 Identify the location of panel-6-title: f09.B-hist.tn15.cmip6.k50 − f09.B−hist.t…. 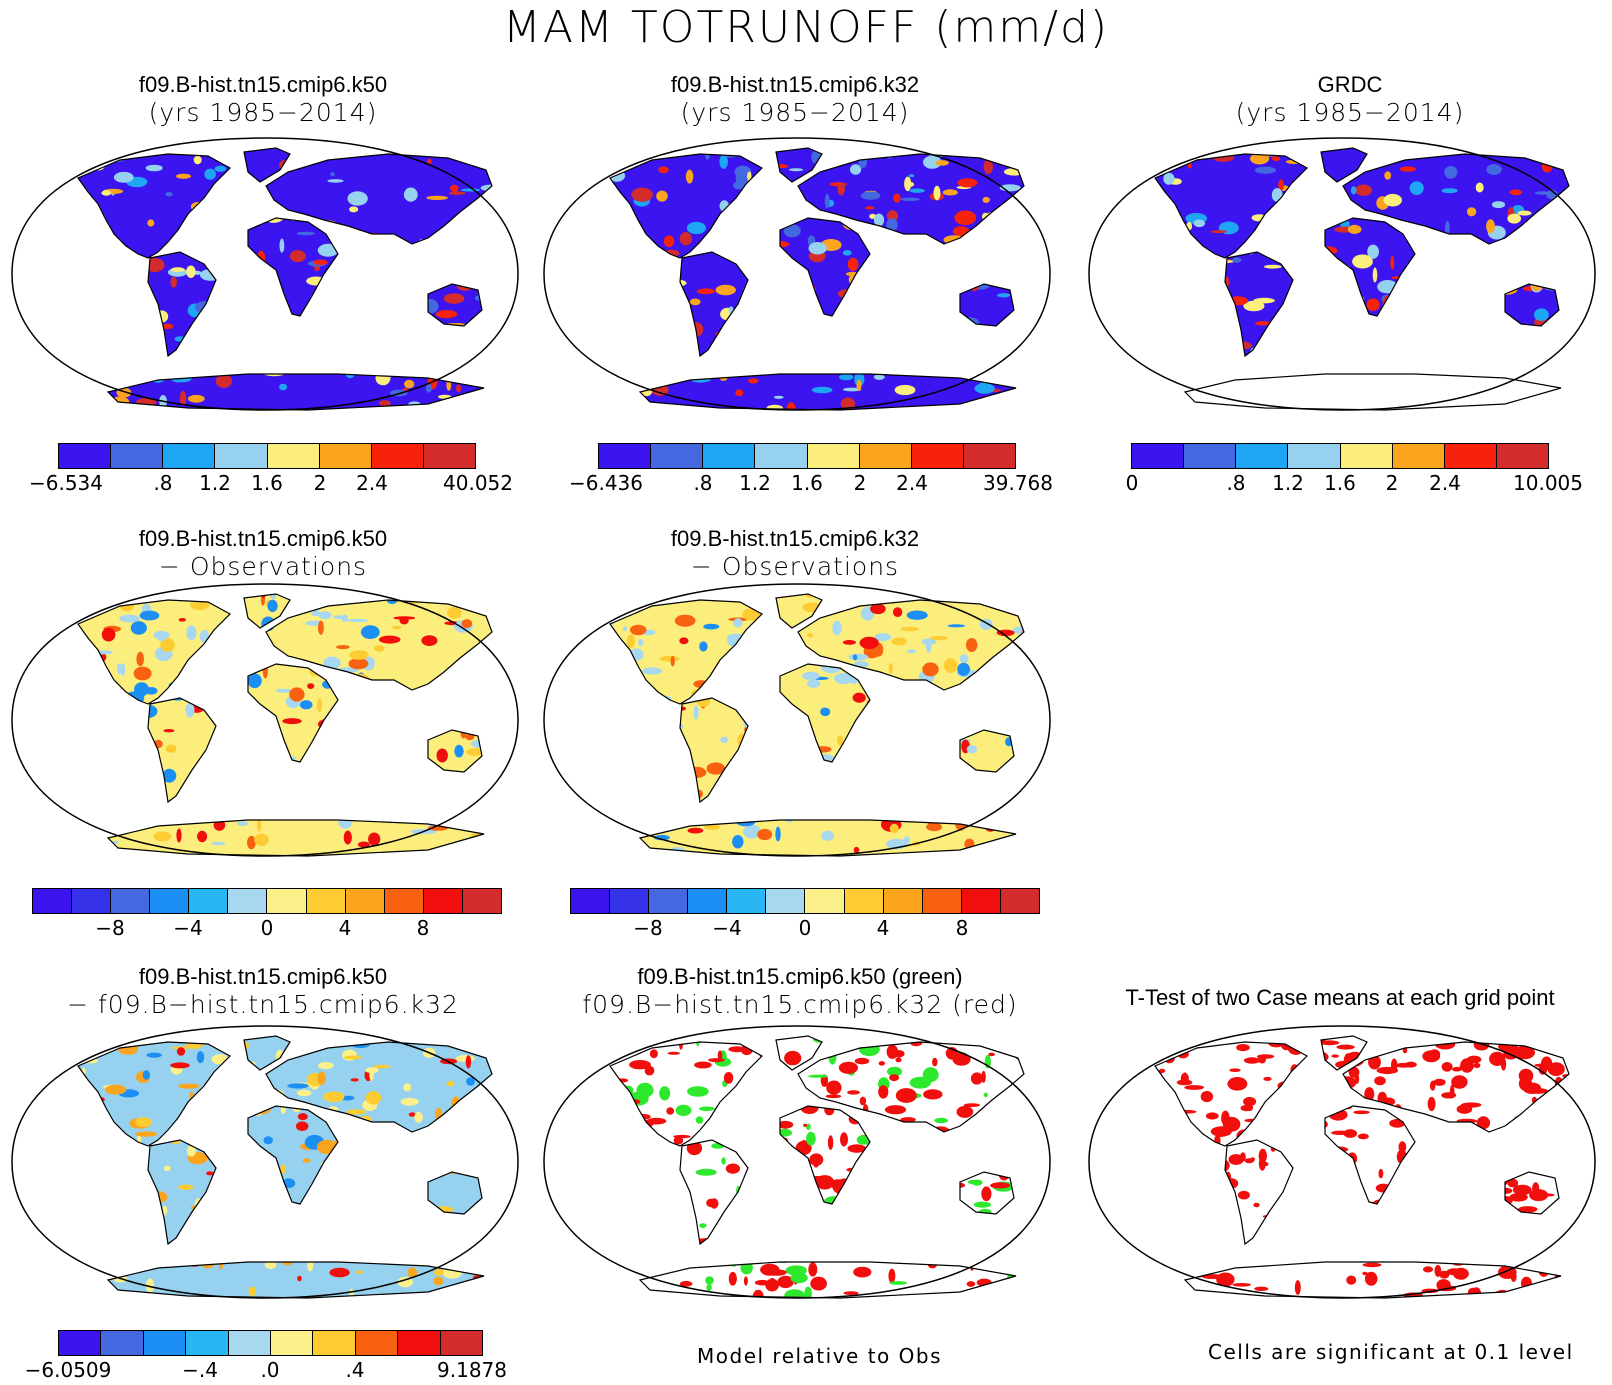
(263, 992).